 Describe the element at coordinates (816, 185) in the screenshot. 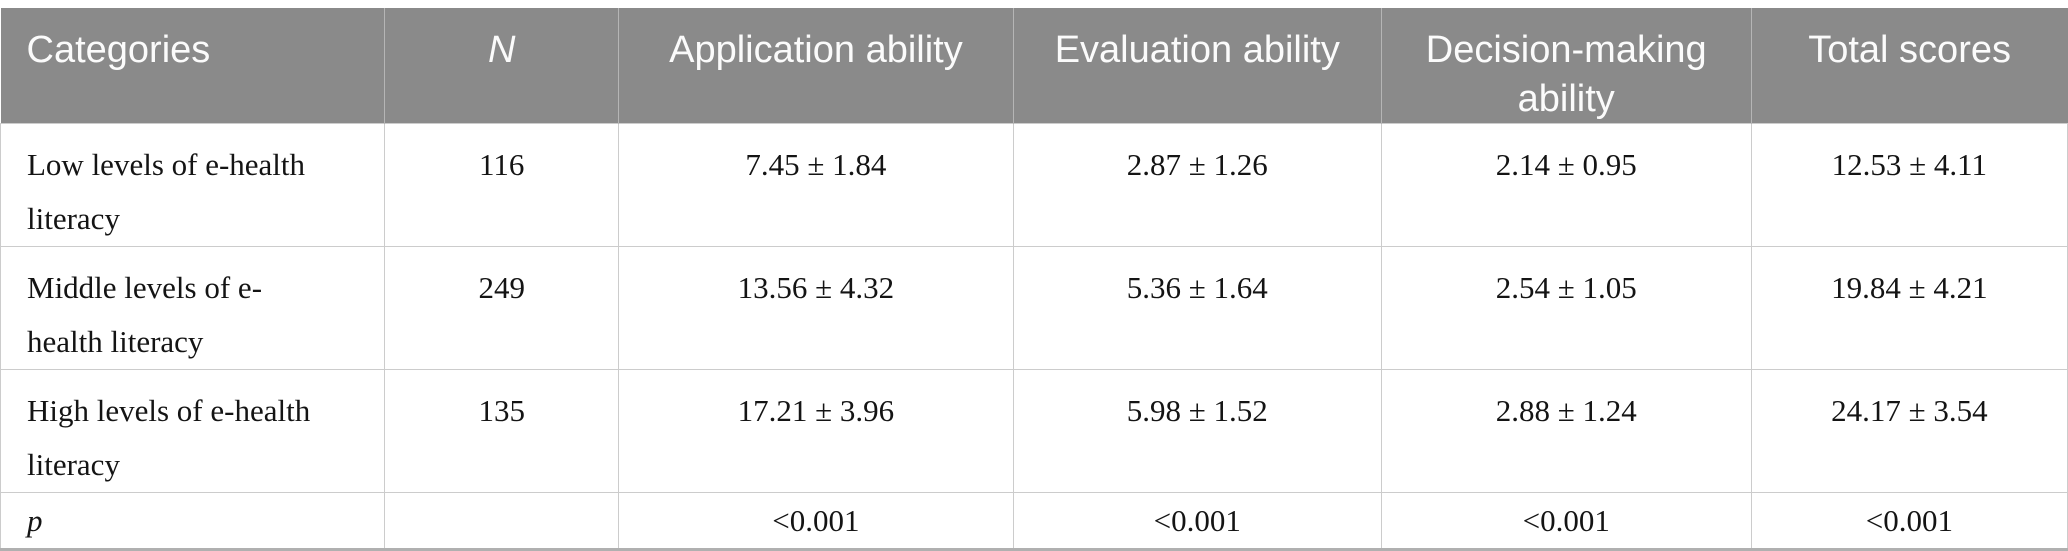

I see `cell-application: 7.45 ± 1.84` at that location.